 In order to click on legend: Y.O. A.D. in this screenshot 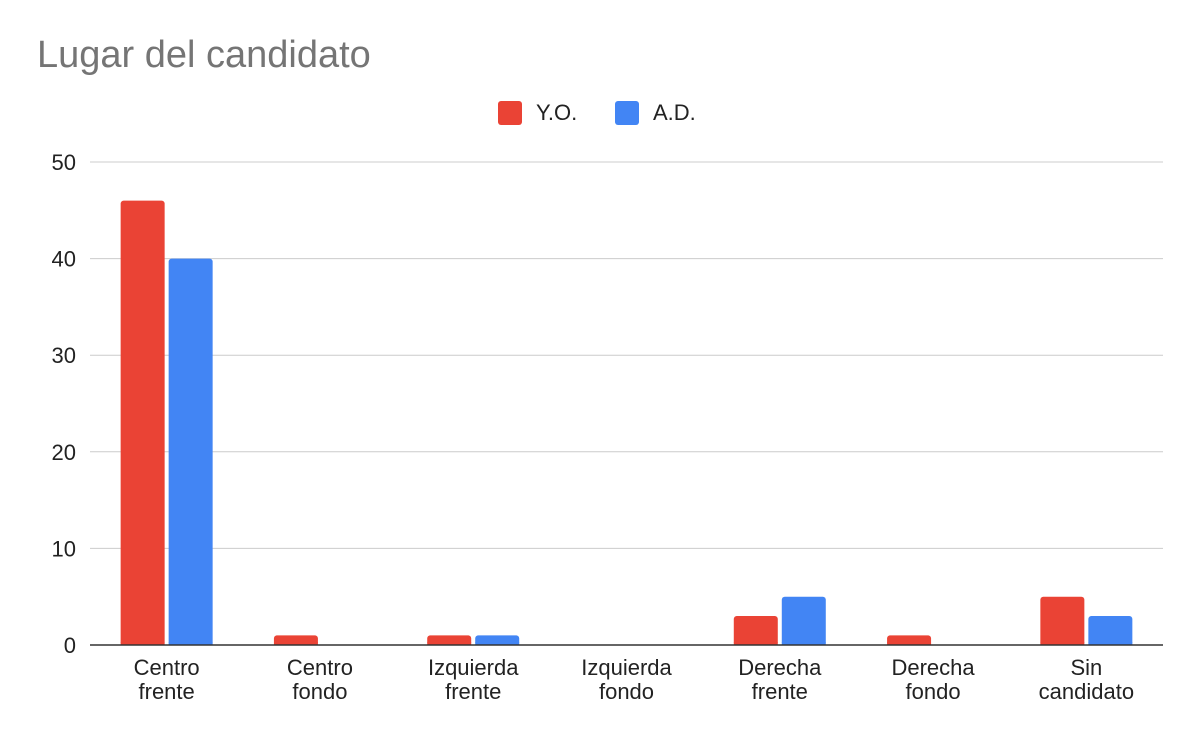, I will do `click(600, 113)`.